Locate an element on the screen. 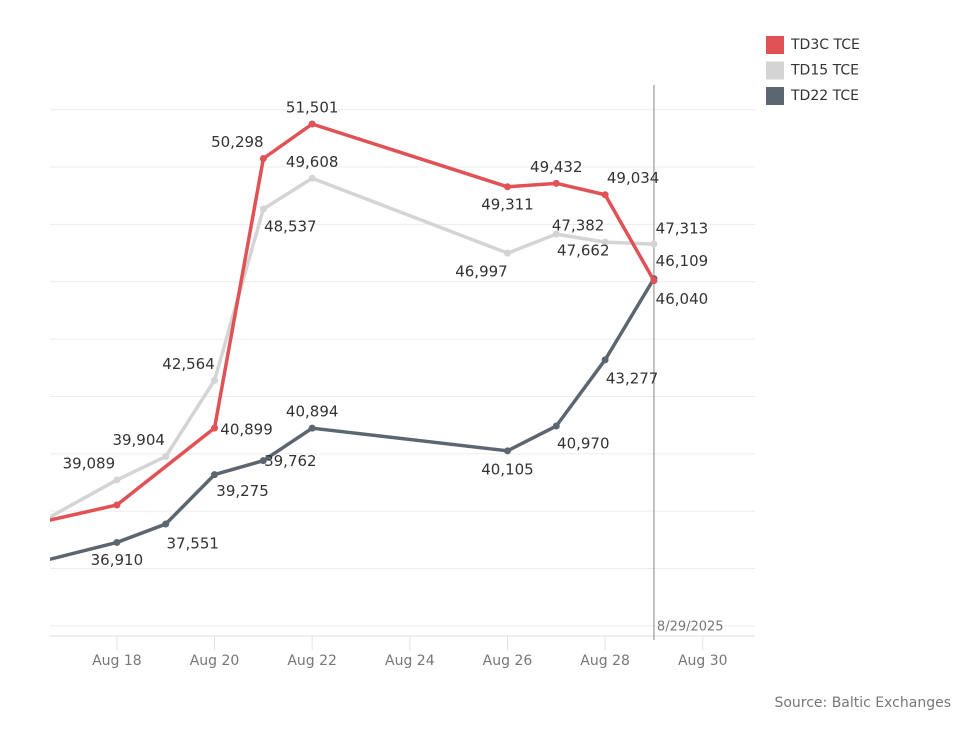 This screenshot has width=980, height=742. legend-label: TD15 TCE is located at coordinates (824, 71).